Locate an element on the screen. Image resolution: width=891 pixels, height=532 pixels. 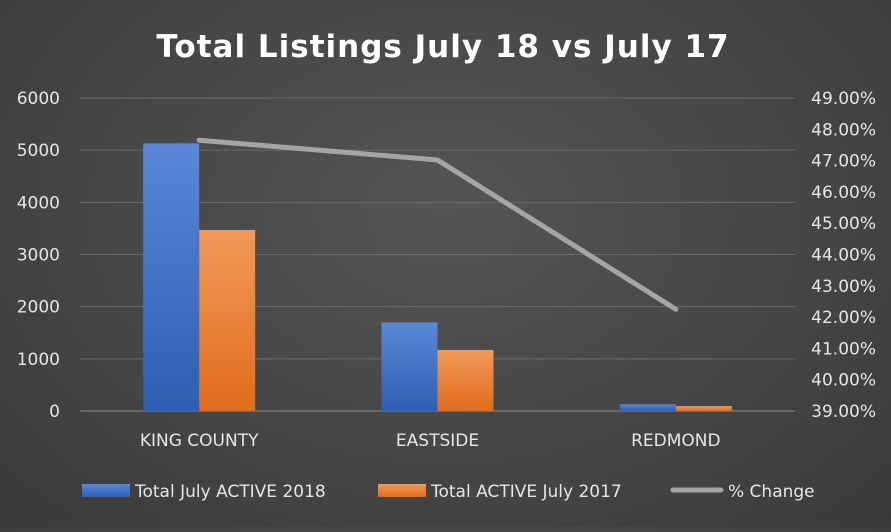
y-axis-left: 0 1000 2000 3000 4000 5000 6000 is located at coordinates (38, 255).